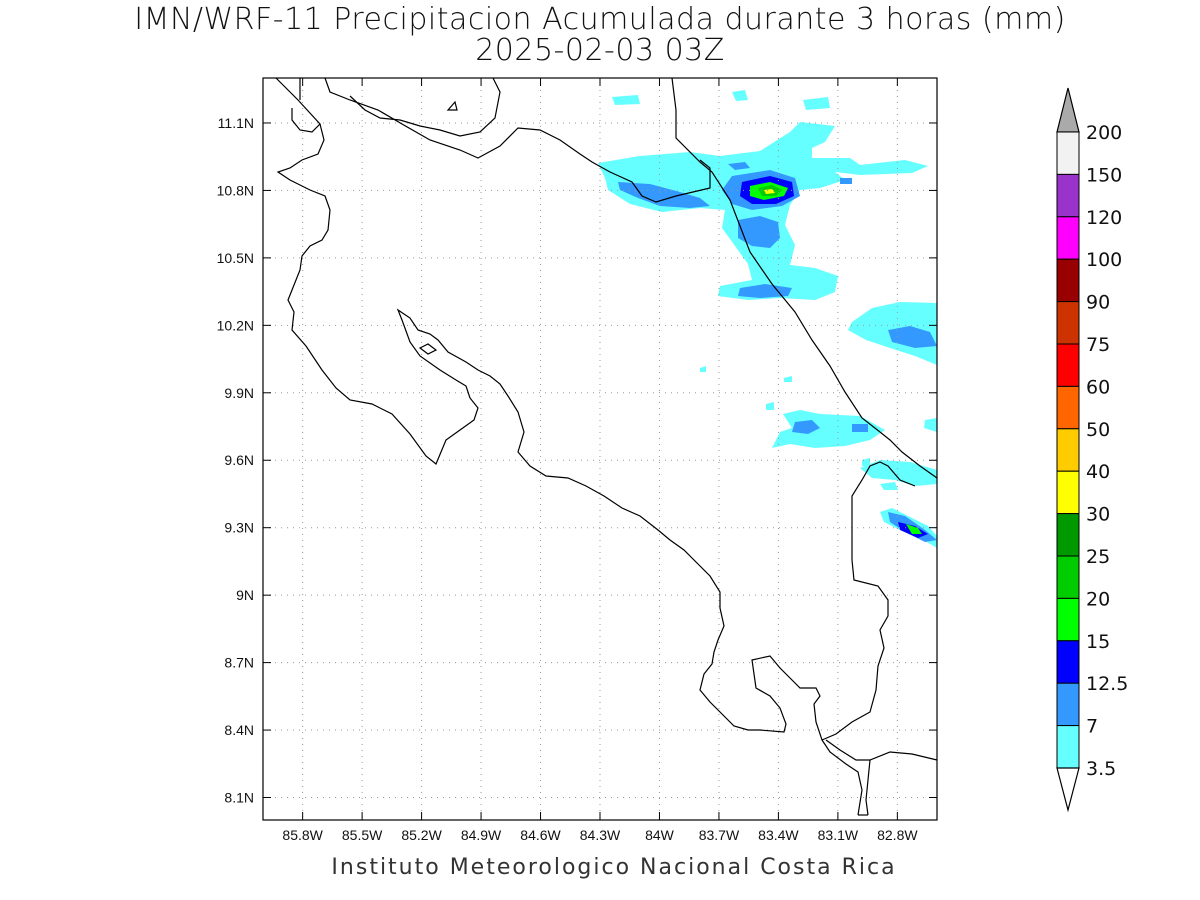 This screenshot has width=1200, height=900. I want to click on y-tick-label: 11.1N, so click(236, 123).